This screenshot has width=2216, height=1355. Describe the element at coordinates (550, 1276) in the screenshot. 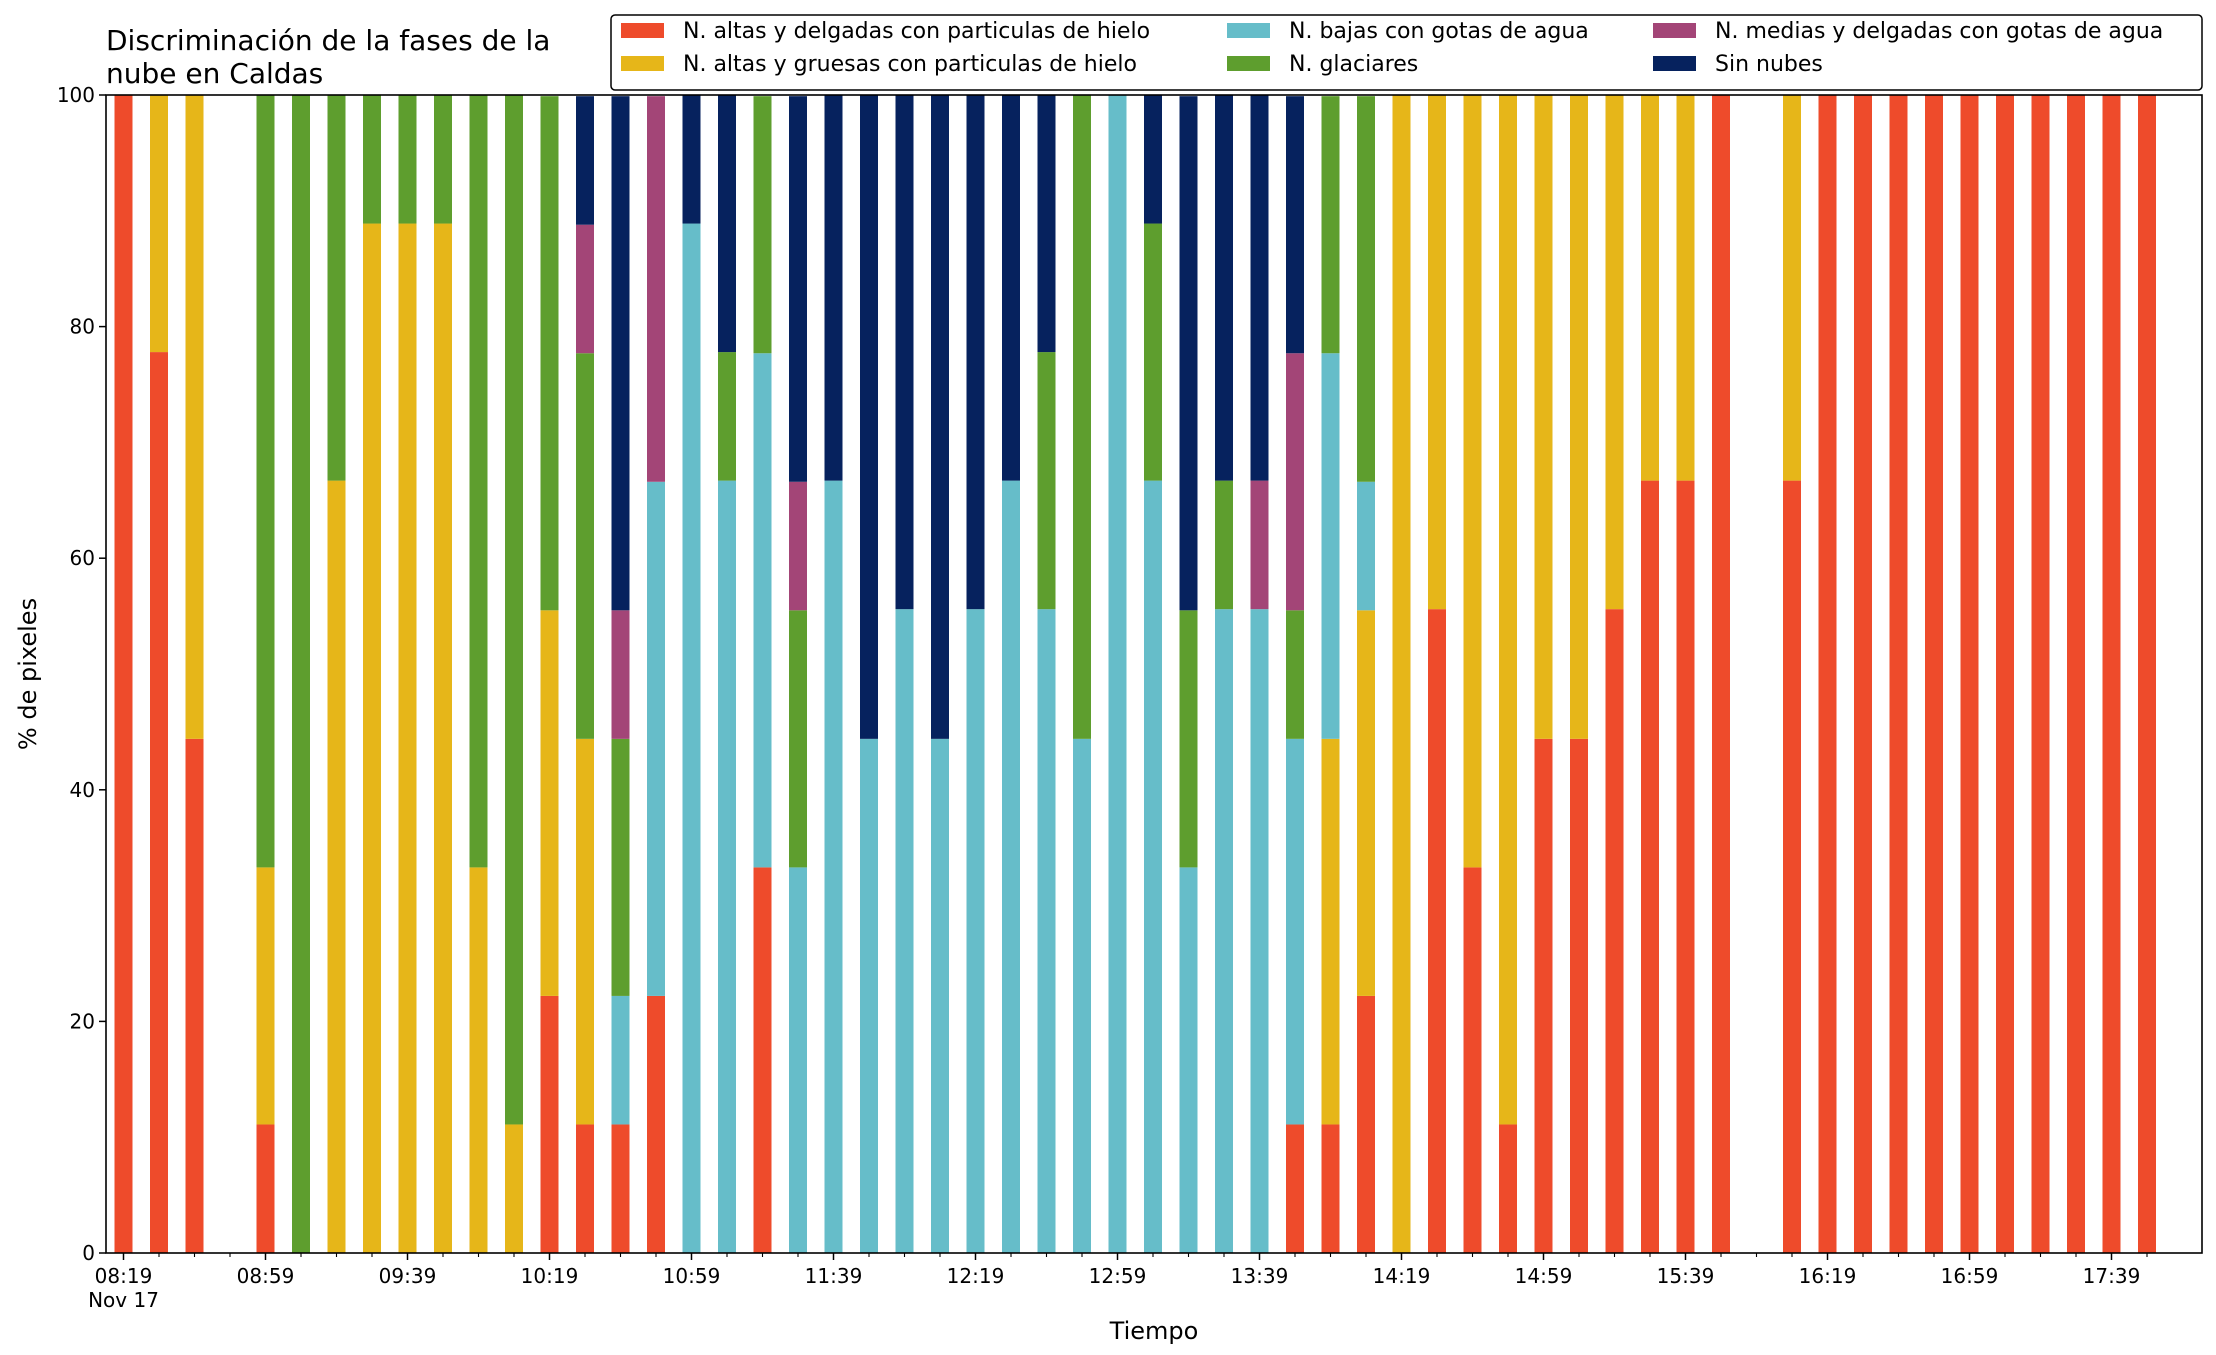

I see `x-tick-label-3: 10:19` at that location.